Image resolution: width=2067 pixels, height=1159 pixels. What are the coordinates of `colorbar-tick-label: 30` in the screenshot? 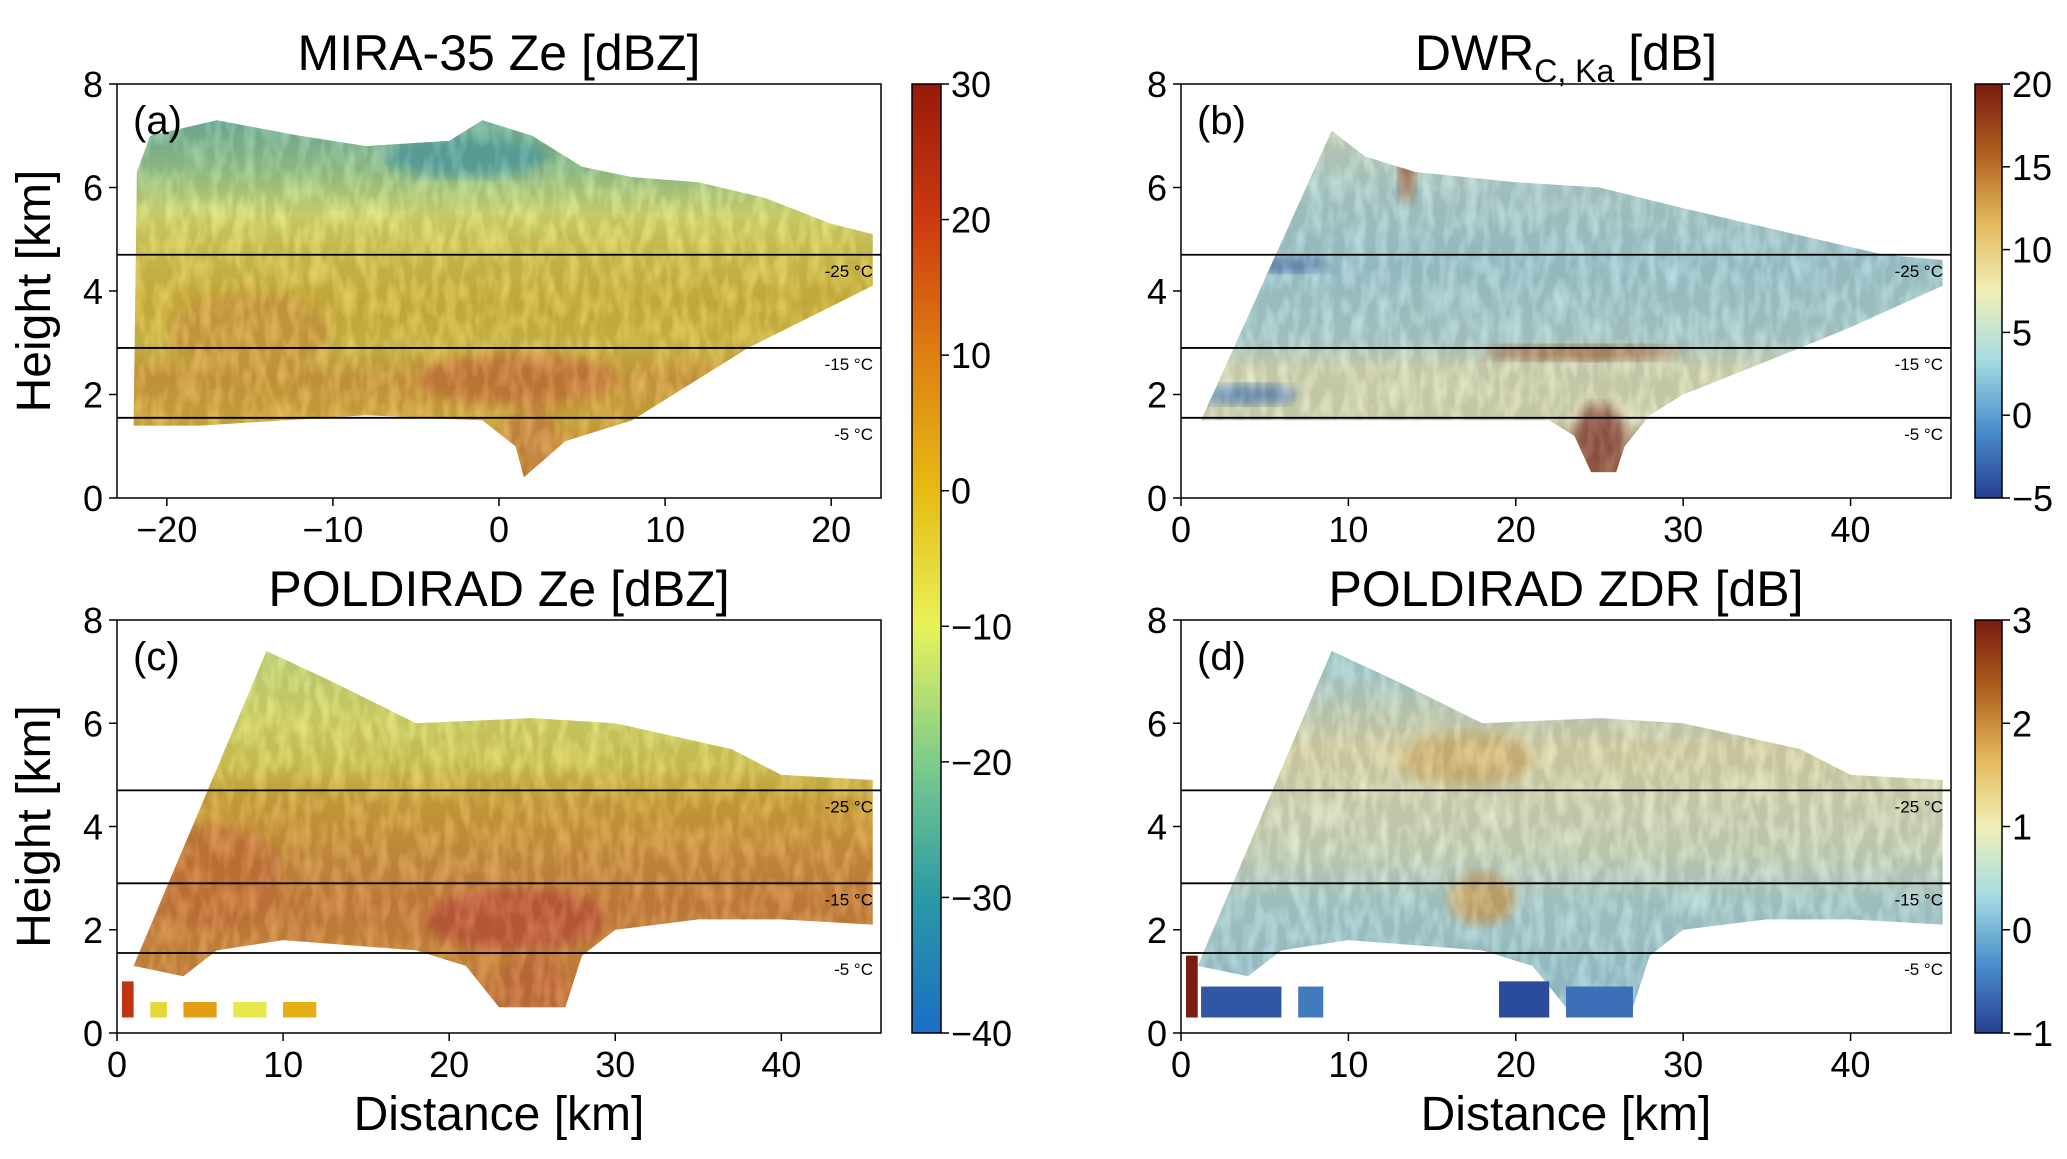 It's located at (971, 84).